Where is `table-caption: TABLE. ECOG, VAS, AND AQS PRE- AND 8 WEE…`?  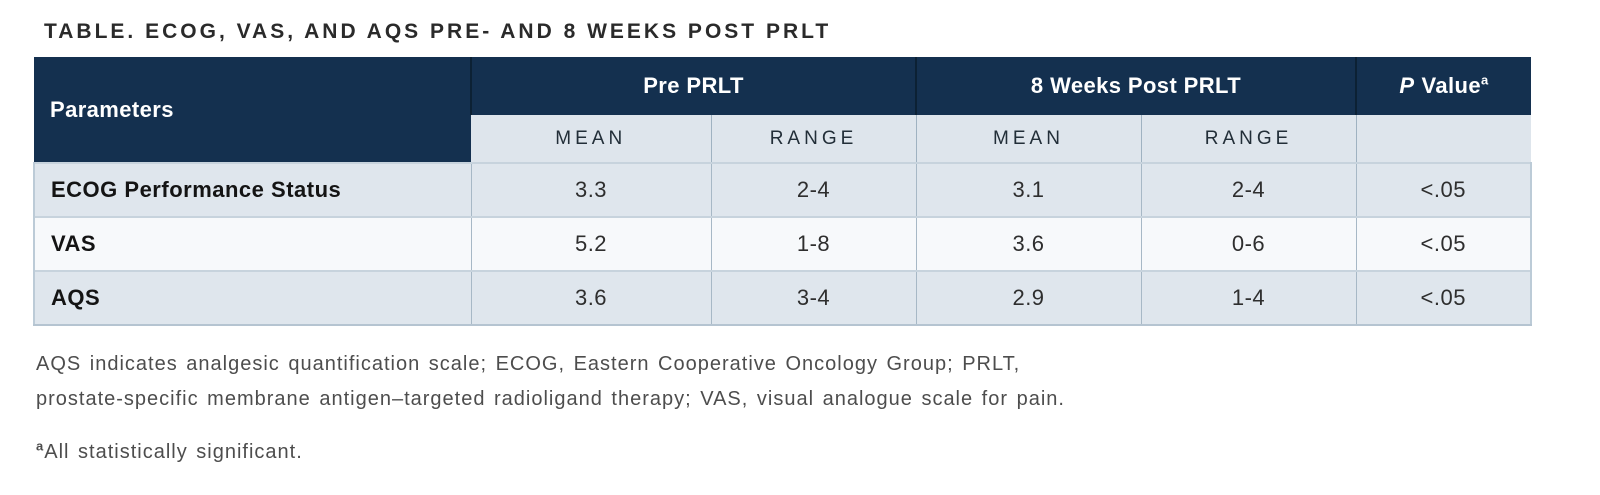
table-caption: TABLE. ECOG, VAS, AND AQS PRE- AND 8 WEE… is located at coordinates (438, 31).